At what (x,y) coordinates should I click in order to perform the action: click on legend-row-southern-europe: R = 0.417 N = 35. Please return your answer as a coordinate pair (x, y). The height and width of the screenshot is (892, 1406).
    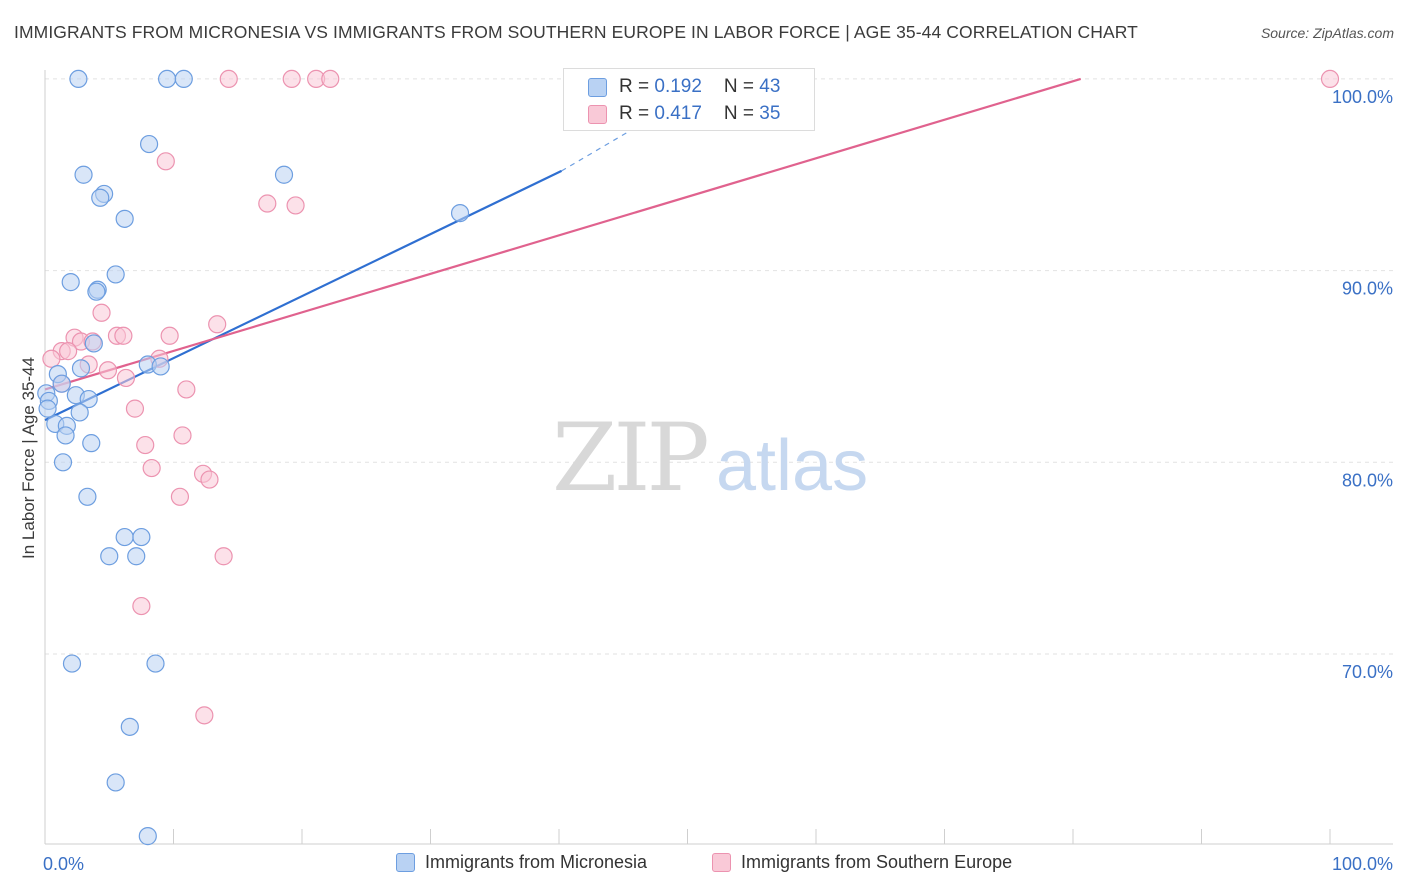
    Looking at the image, I should click on (684, 114).